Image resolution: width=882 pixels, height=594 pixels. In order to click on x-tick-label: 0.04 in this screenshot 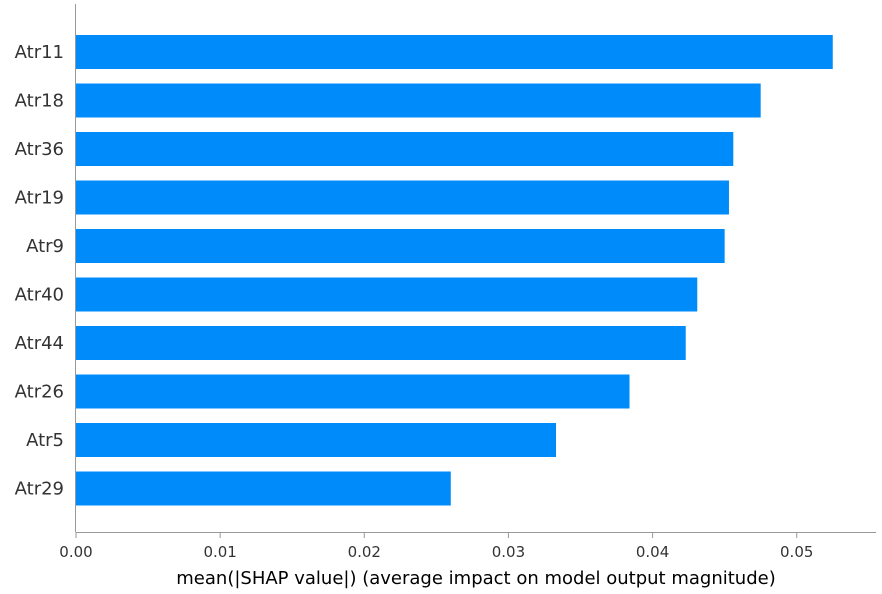, I will do `click(652, 552)`.